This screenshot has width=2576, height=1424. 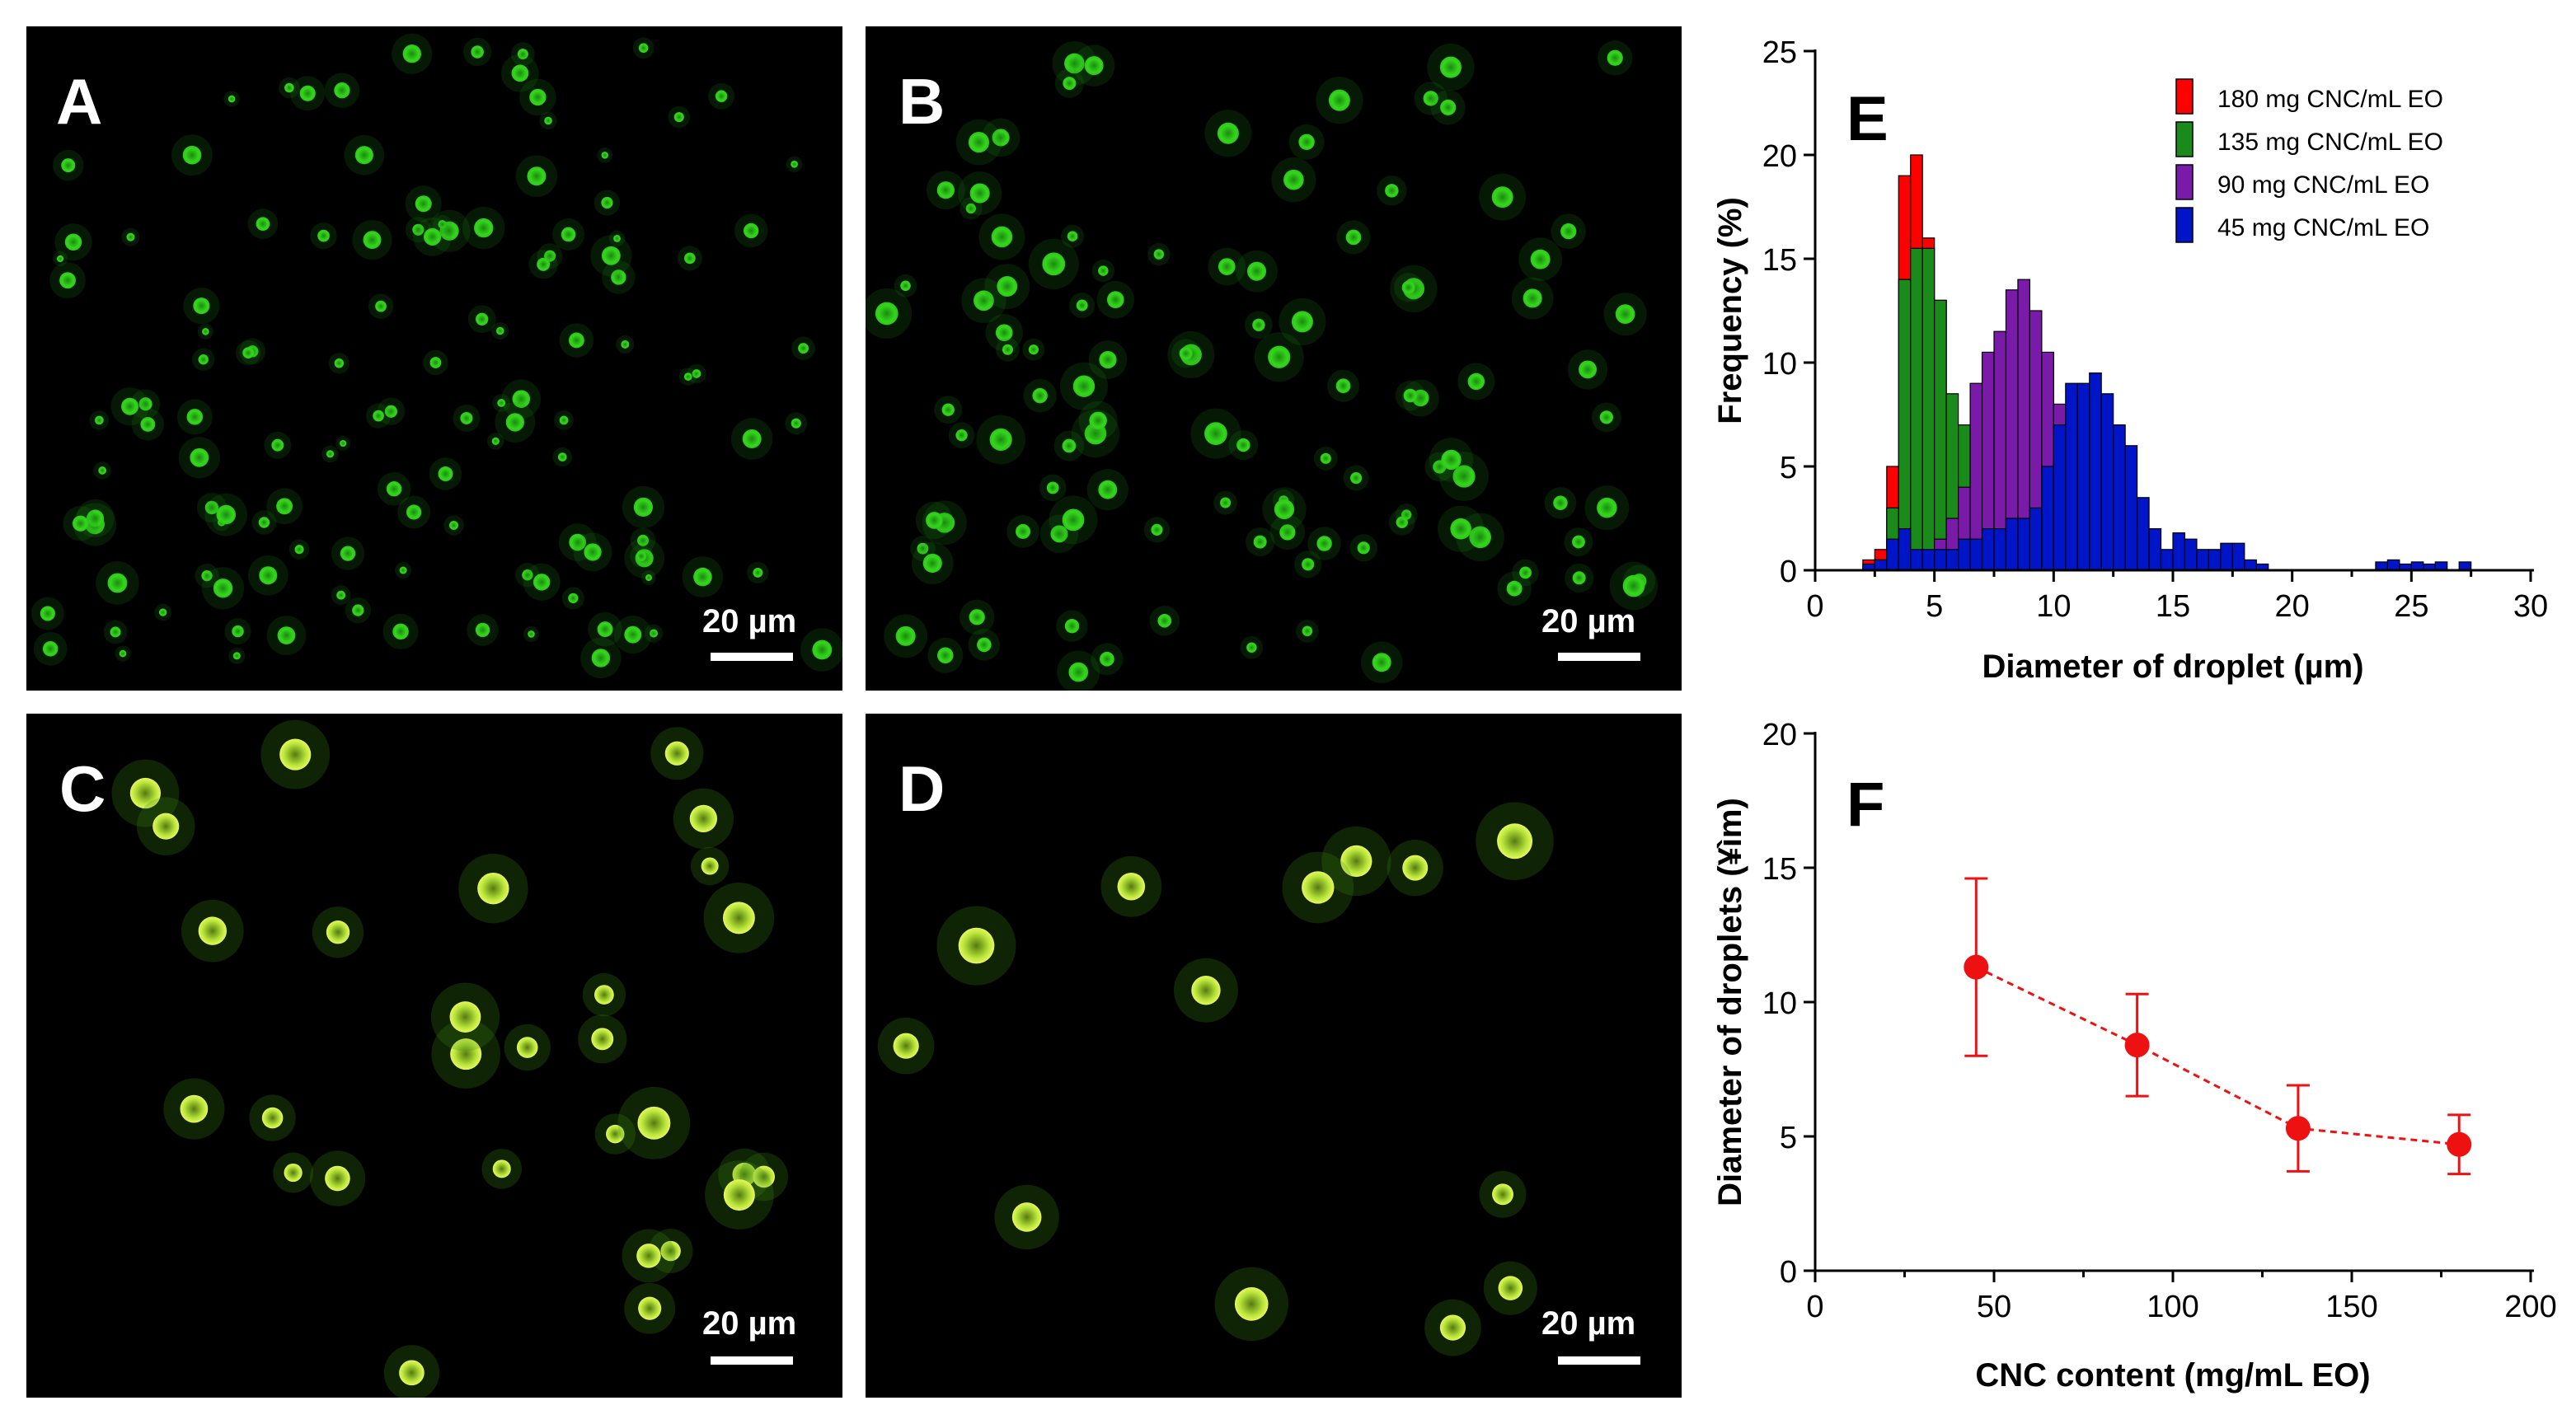 What do you see at coordinates (2173, 667) in the screenshot?
I see `x-axis-label: Diameter of droplet (µm)` at bounding box center [2173, 667].